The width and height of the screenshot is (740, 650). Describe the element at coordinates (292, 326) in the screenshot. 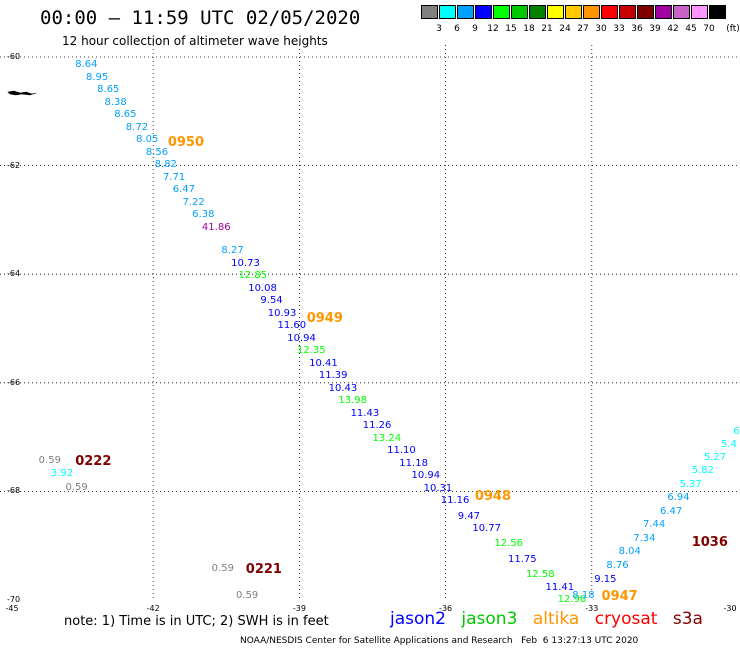

I see `wave-height-value: 11.60` at that location.